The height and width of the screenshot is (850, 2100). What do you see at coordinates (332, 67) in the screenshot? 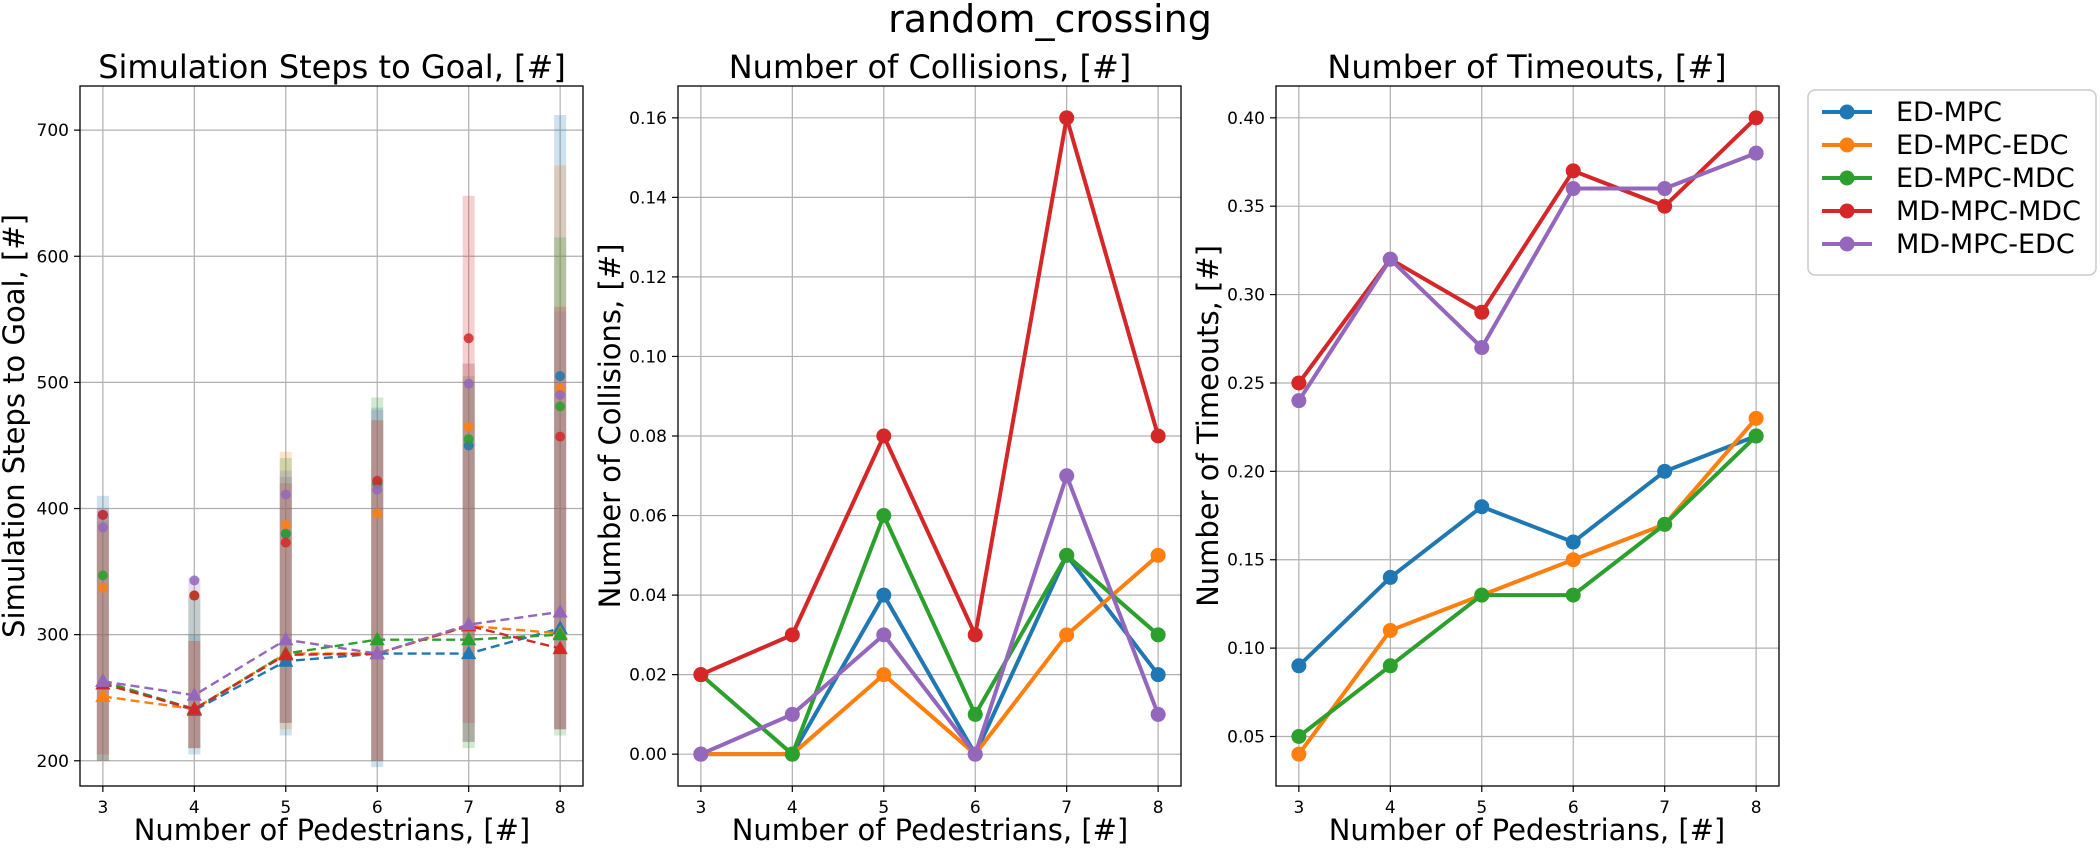
I see `panel-title: Simulation Steps to Goal, [#]` at bounding box center [332, 67].